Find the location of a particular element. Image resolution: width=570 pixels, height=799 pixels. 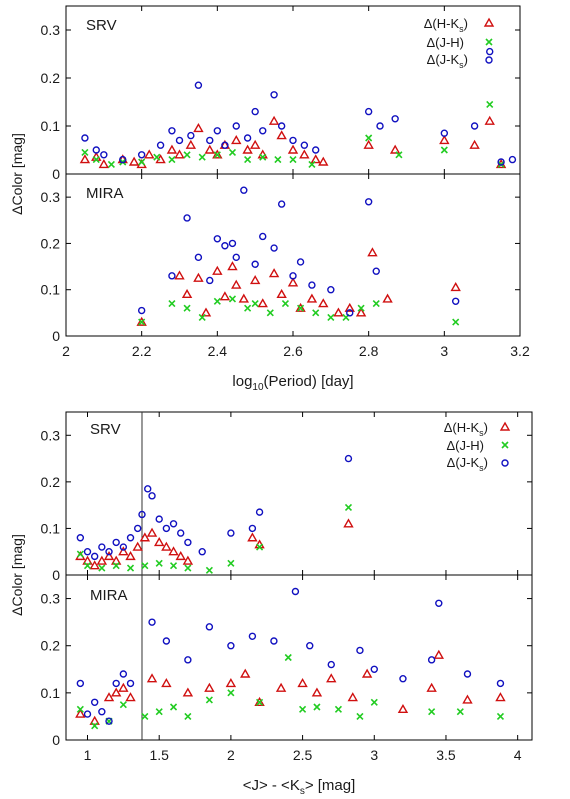

x-tick-label: 2.8 is located at coordinates (369, 351).